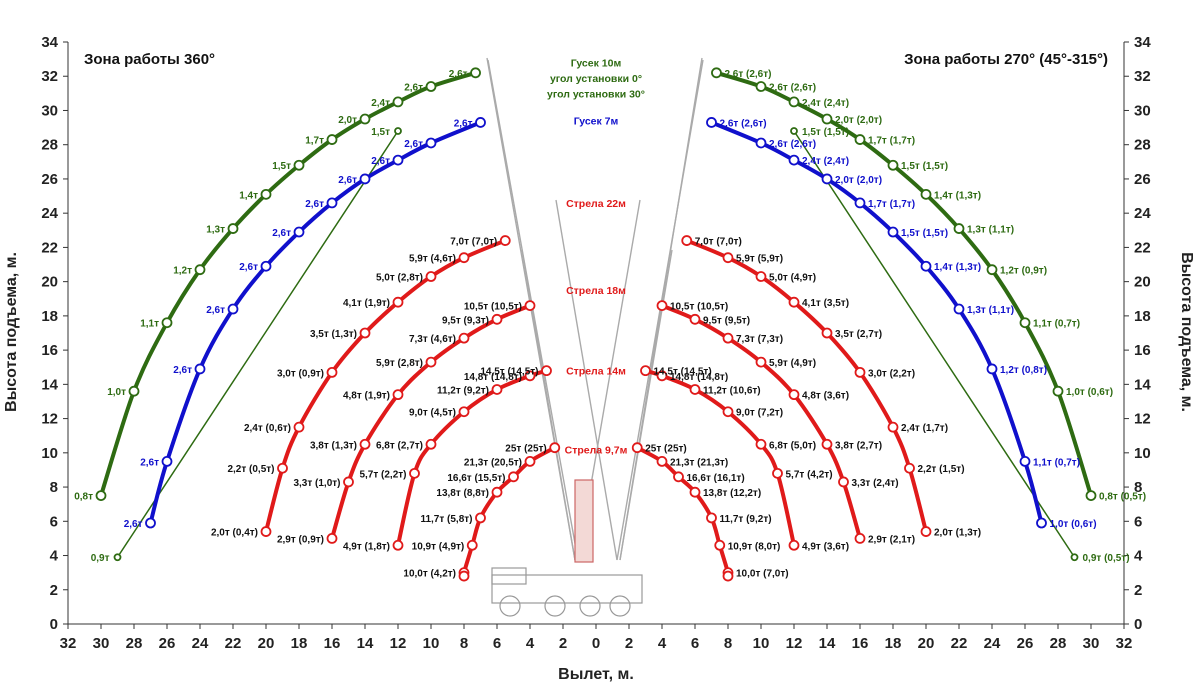 Image resolution: width=1200 pixels, height=686 pixels. Describe the element at coordinates (332, 643) in the screenshot. I see `x-tick-label: 16` at that location.